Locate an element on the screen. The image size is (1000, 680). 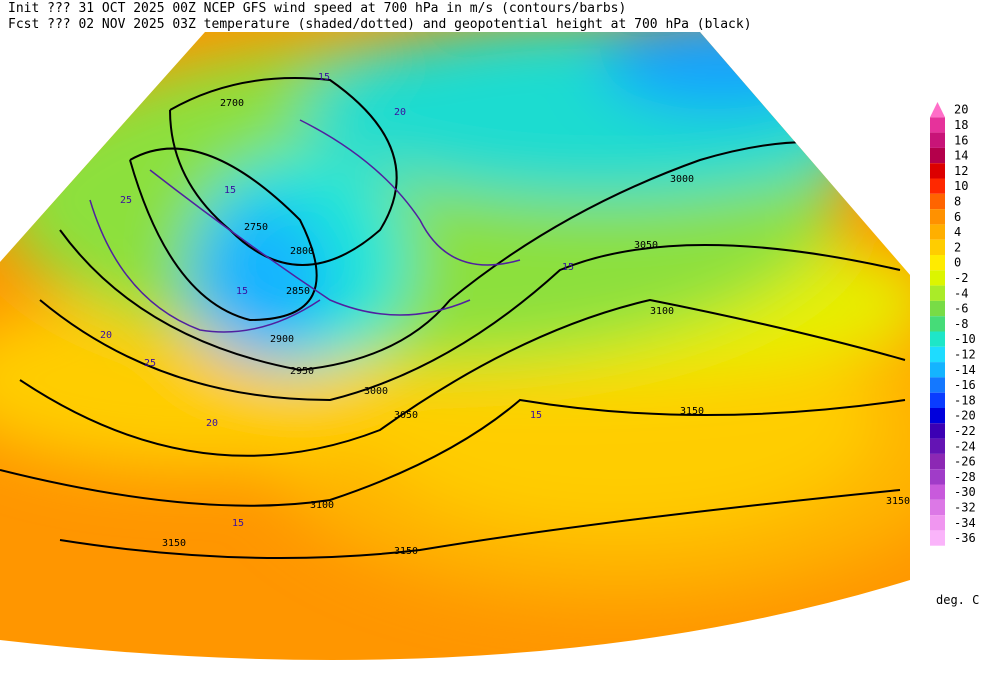
legend-label: -20 is located at coordinates (965, 416).